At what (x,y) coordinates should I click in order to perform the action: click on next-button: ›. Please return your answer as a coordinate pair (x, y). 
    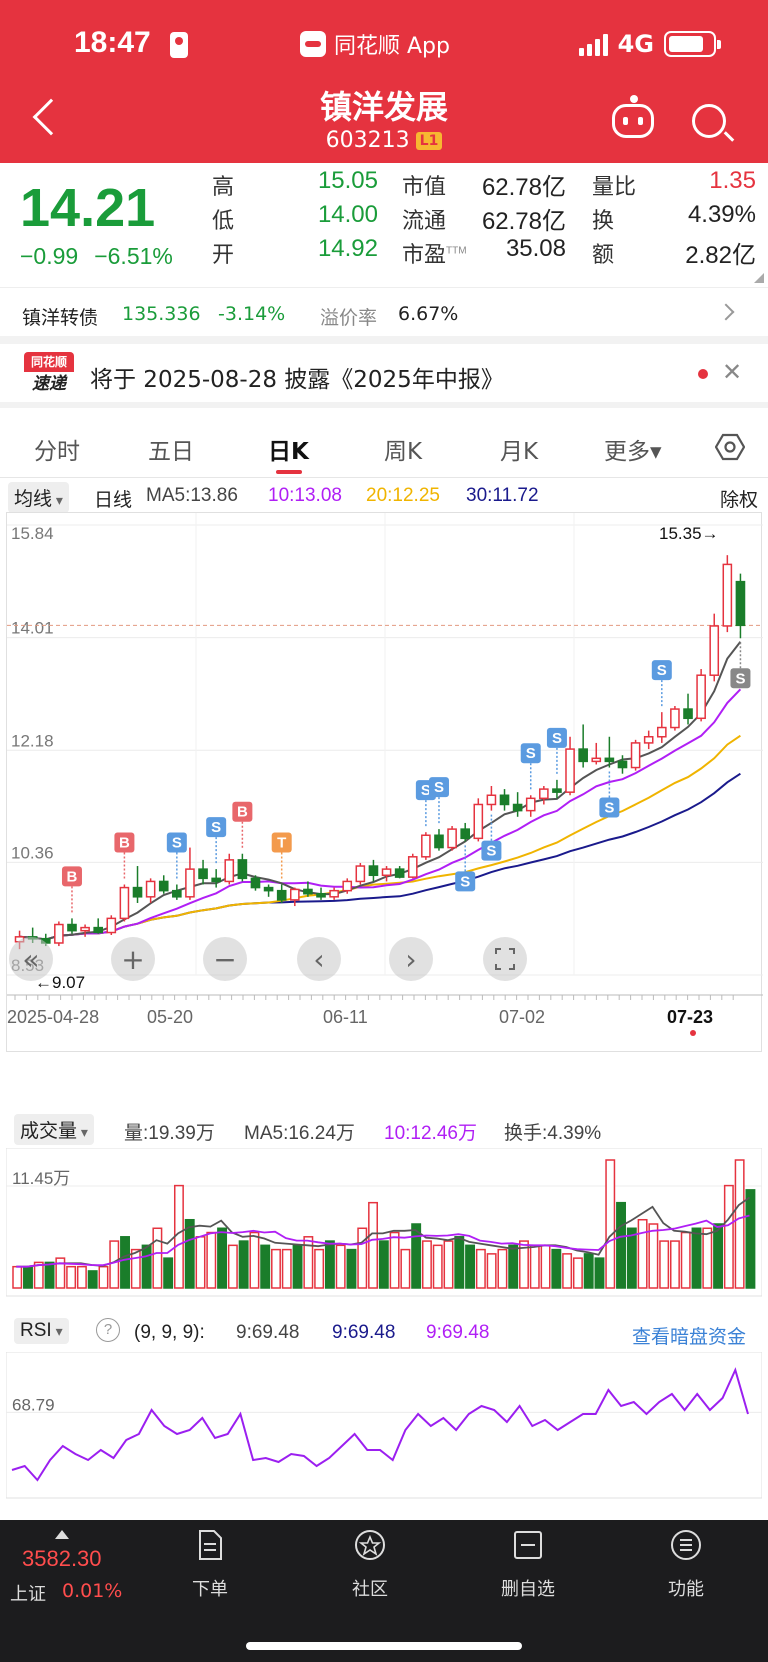
    Looking at the image, I should click on (411, 959).